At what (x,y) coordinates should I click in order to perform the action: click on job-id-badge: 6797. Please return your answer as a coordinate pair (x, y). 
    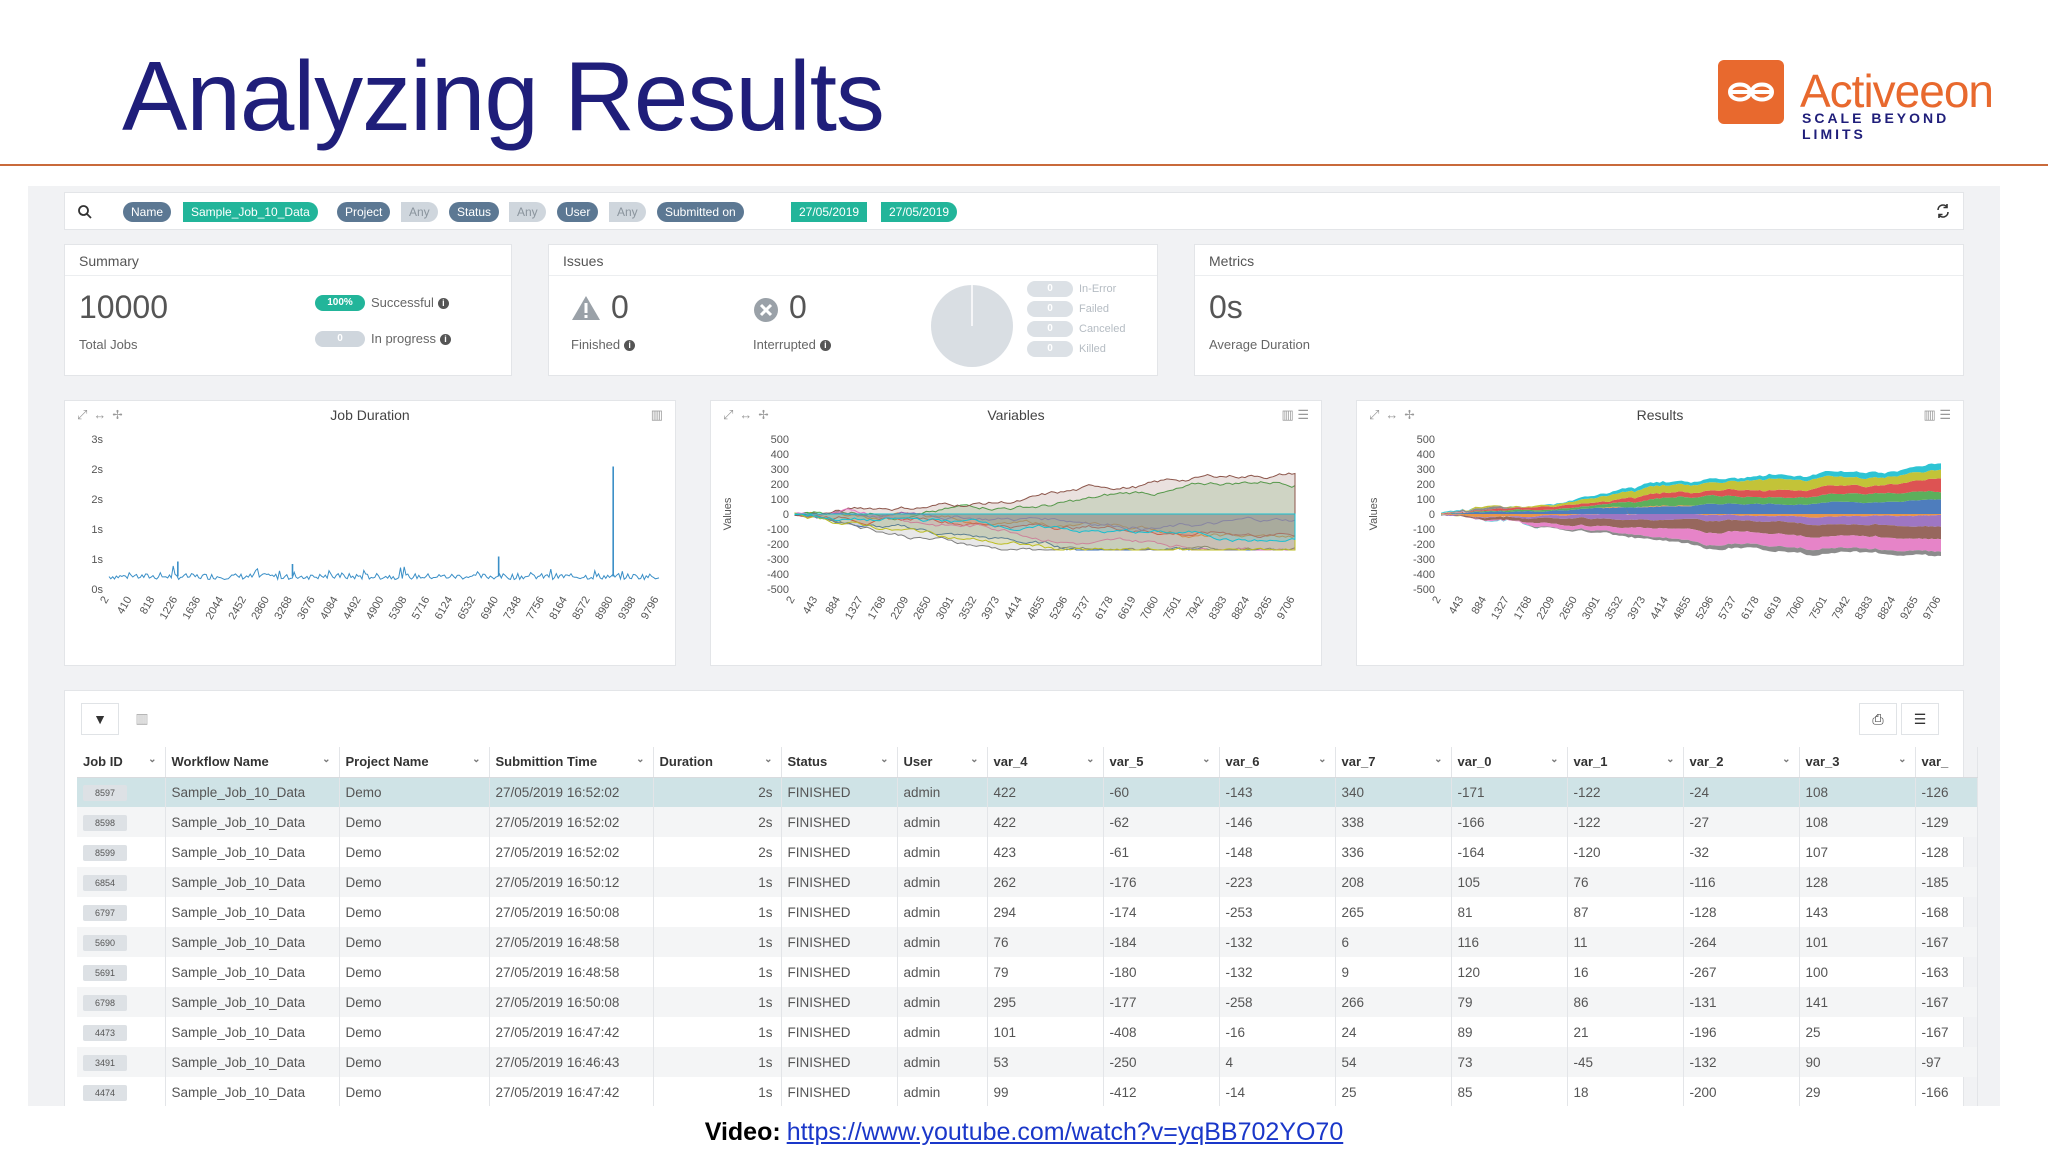
    Looking at the image, I should click on (105, 912).